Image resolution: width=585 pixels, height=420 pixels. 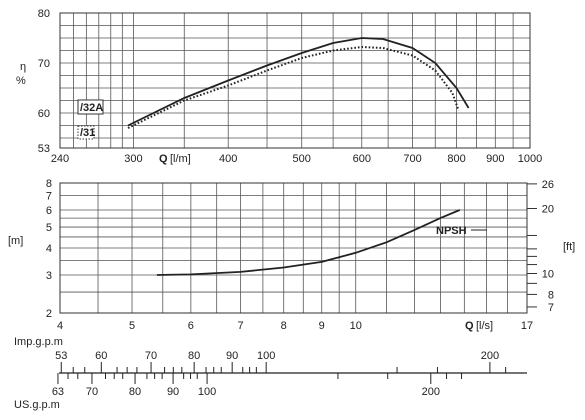 What do you see at coordinates (44, 149) in the screenshot?
I see `efficiency-y-tick-label: 53` at bounding box center [44, 149].